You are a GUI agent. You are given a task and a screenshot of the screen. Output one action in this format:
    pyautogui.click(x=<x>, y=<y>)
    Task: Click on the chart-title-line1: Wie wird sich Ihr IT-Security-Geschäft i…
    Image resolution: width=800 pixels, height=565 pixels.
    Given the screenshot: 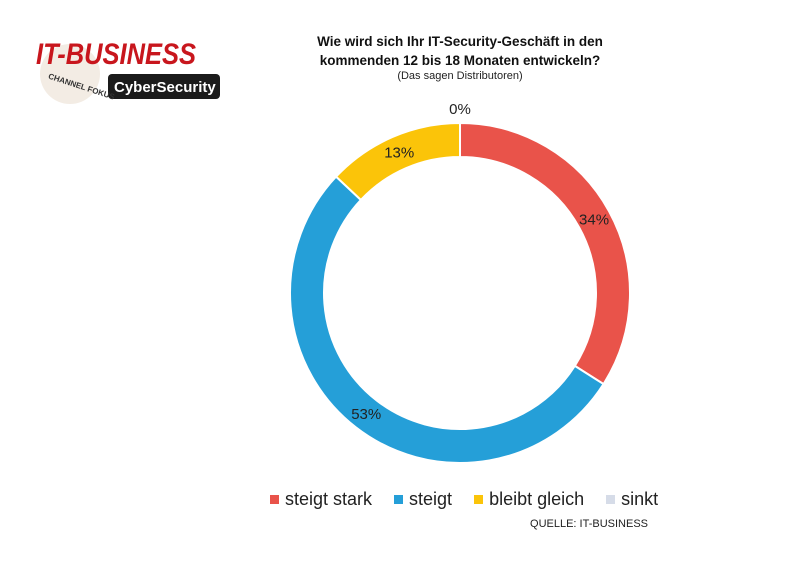 What is the action you would take?
    pyautogui.click(x=460, y=41)
    